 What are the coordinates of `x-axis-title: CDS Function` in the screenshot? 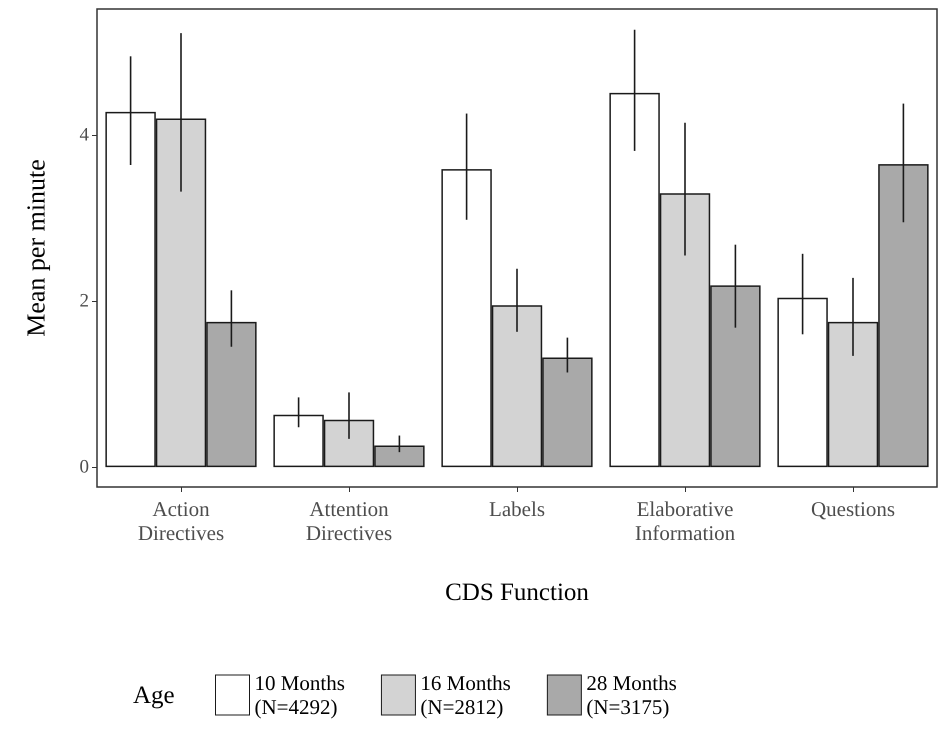 It's located at (517, 592).